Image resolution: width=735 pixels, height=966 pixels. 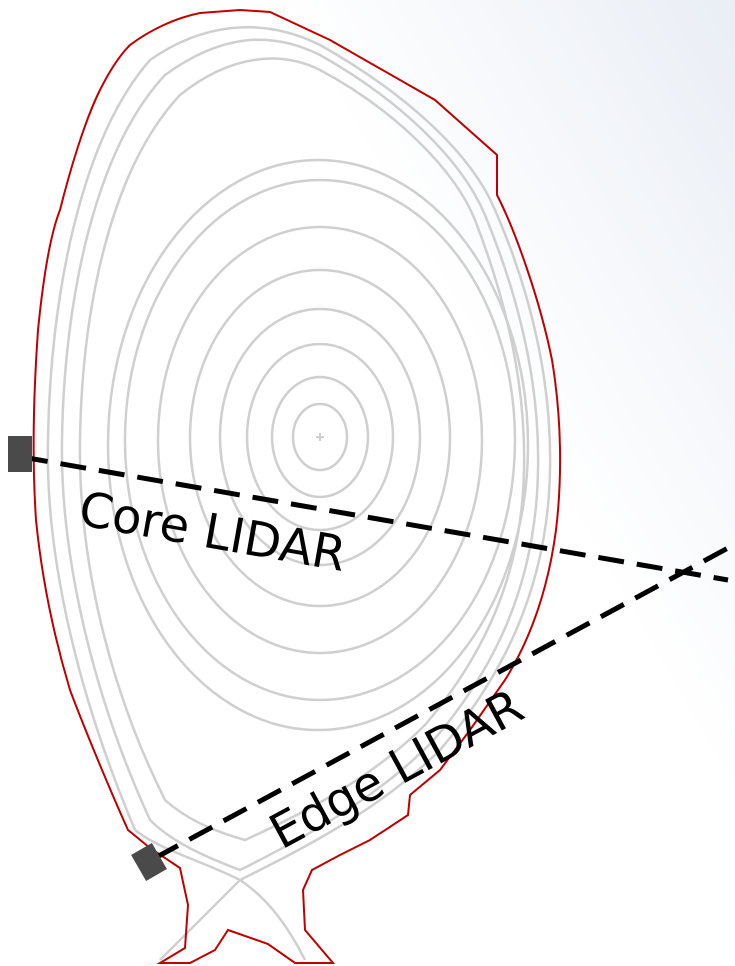 What do you see at coordinates (149, 862) in the screenshot?
I see `edge-lidar-port` at bounding box center [149, 862].